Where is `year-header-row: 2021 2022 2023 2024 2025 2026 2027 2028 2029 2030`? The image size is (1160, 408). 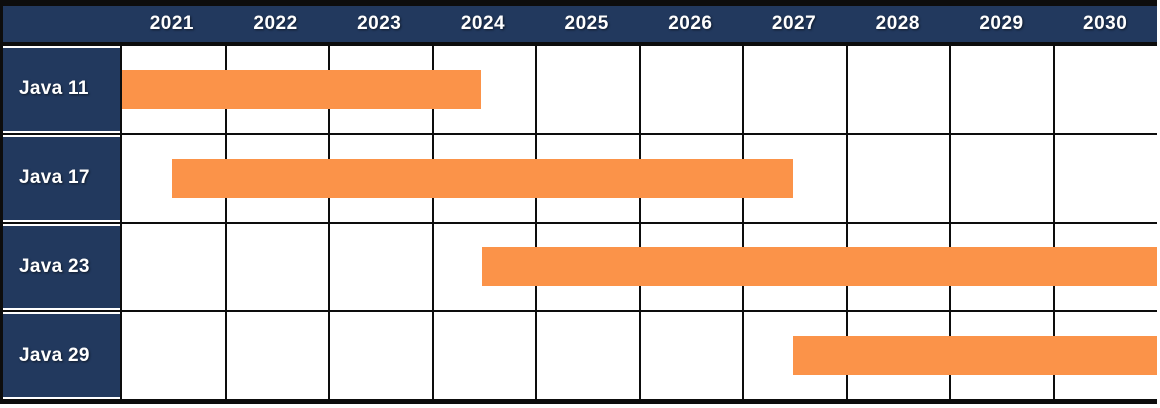
year-header-row: 2021 2022 2023 2024 2025 2026 2027 2028 2029 2030 is located at coordinates (580, 24).